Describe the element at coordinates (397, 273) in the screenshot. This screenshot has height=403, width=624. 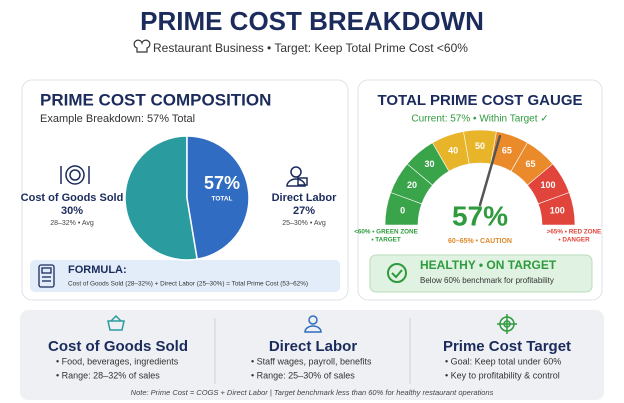
I see `check-icon` at that location.